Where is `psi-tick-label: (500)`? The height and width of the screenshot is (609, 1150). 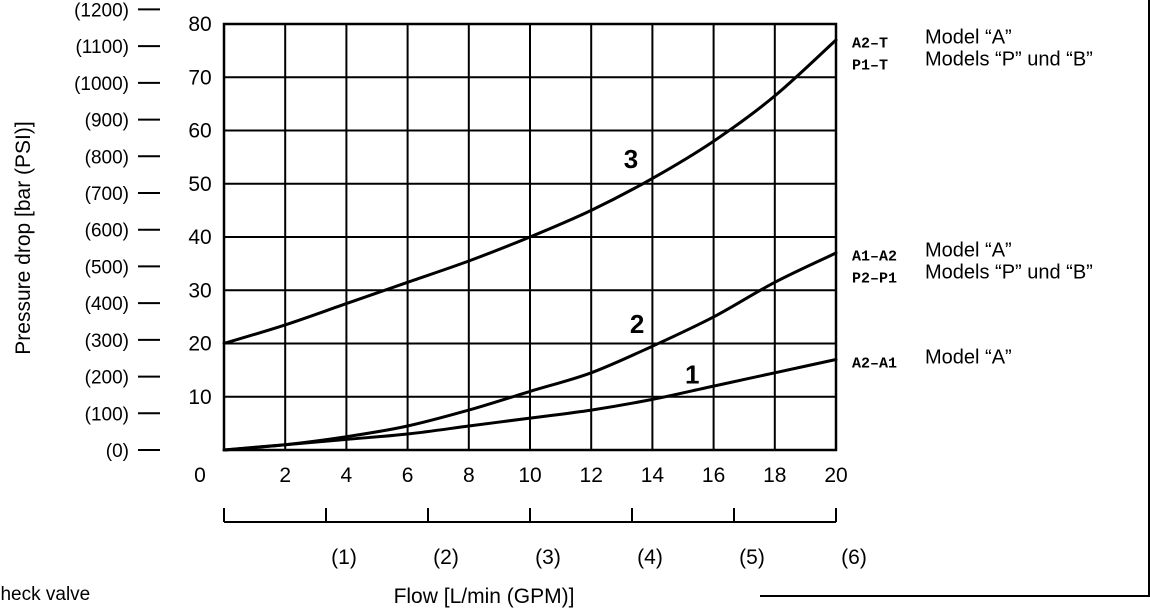
psi-tick-label: (500) is located at coordinates (107, 267).